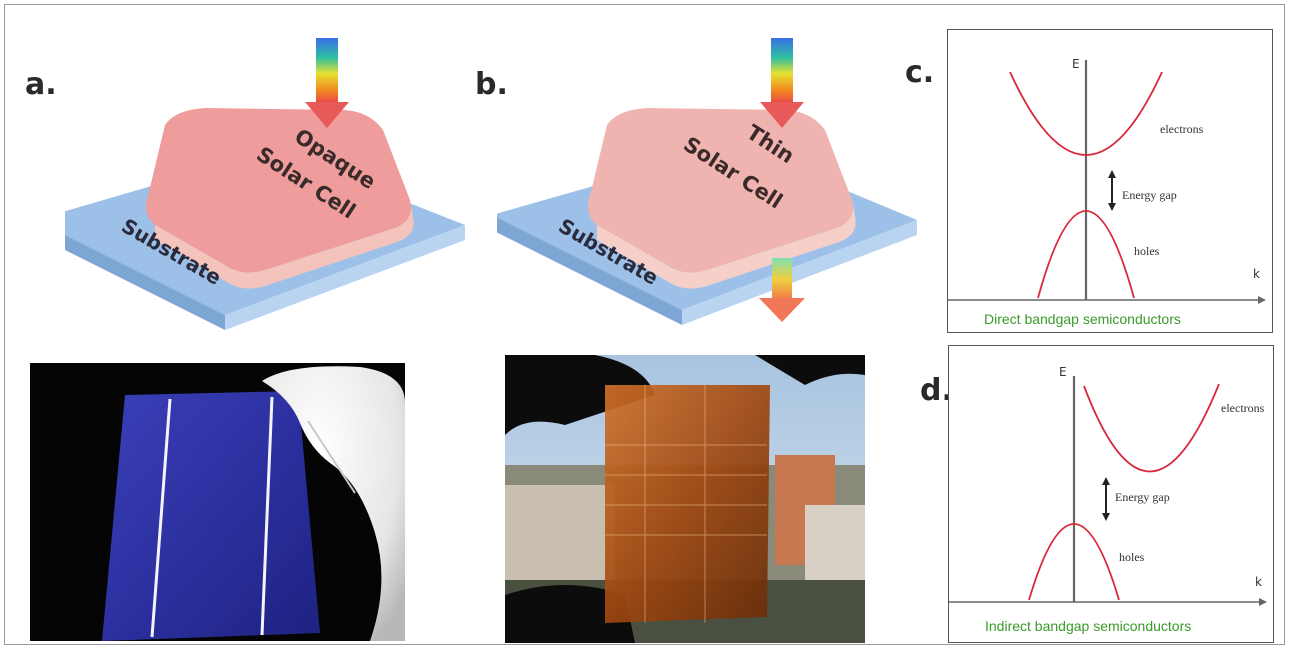  I want to click on thin-cell-schematic: Thin Solar Cell Substrate, so click(707, 181).